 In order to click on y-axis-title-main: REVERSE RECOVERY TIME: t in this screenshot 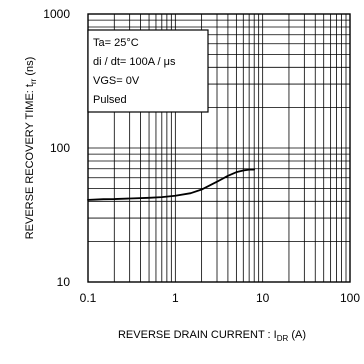, I will do `click(30, 161)`.